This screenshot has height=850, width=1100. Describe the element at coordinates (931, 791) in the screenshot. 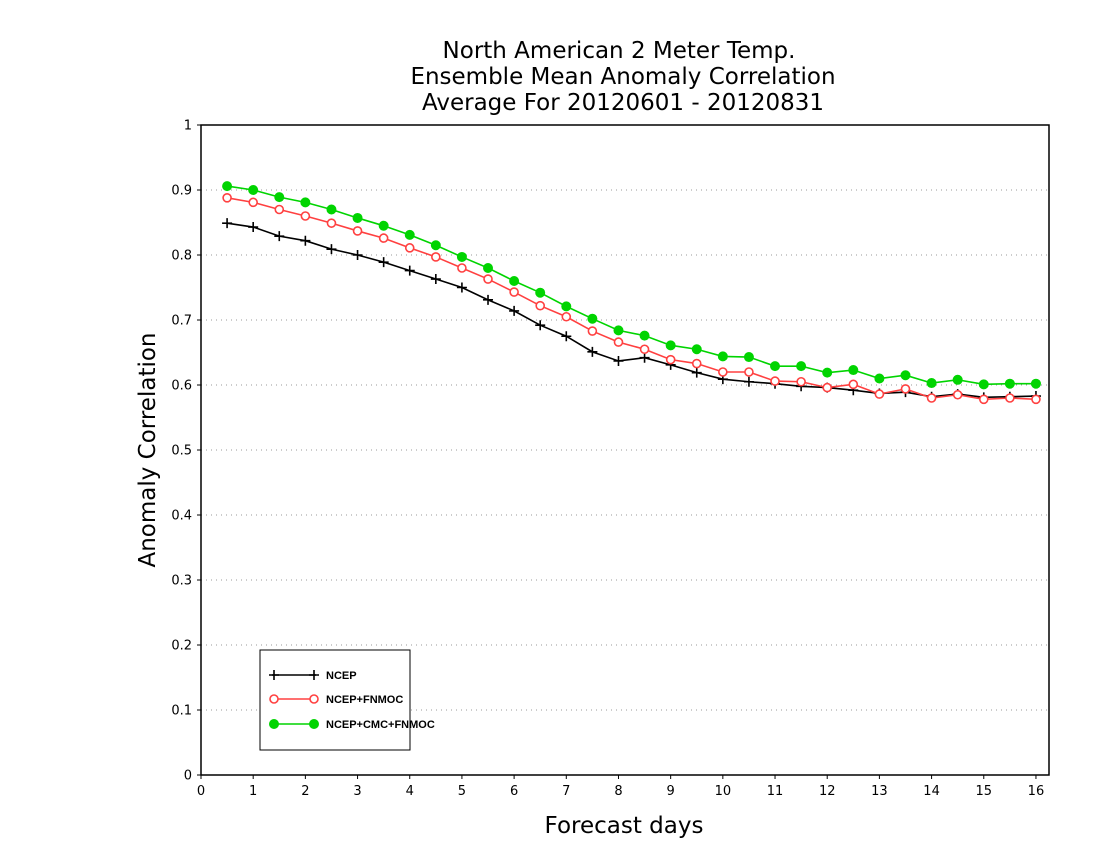

I see `x-tick-label: 14` at that location.